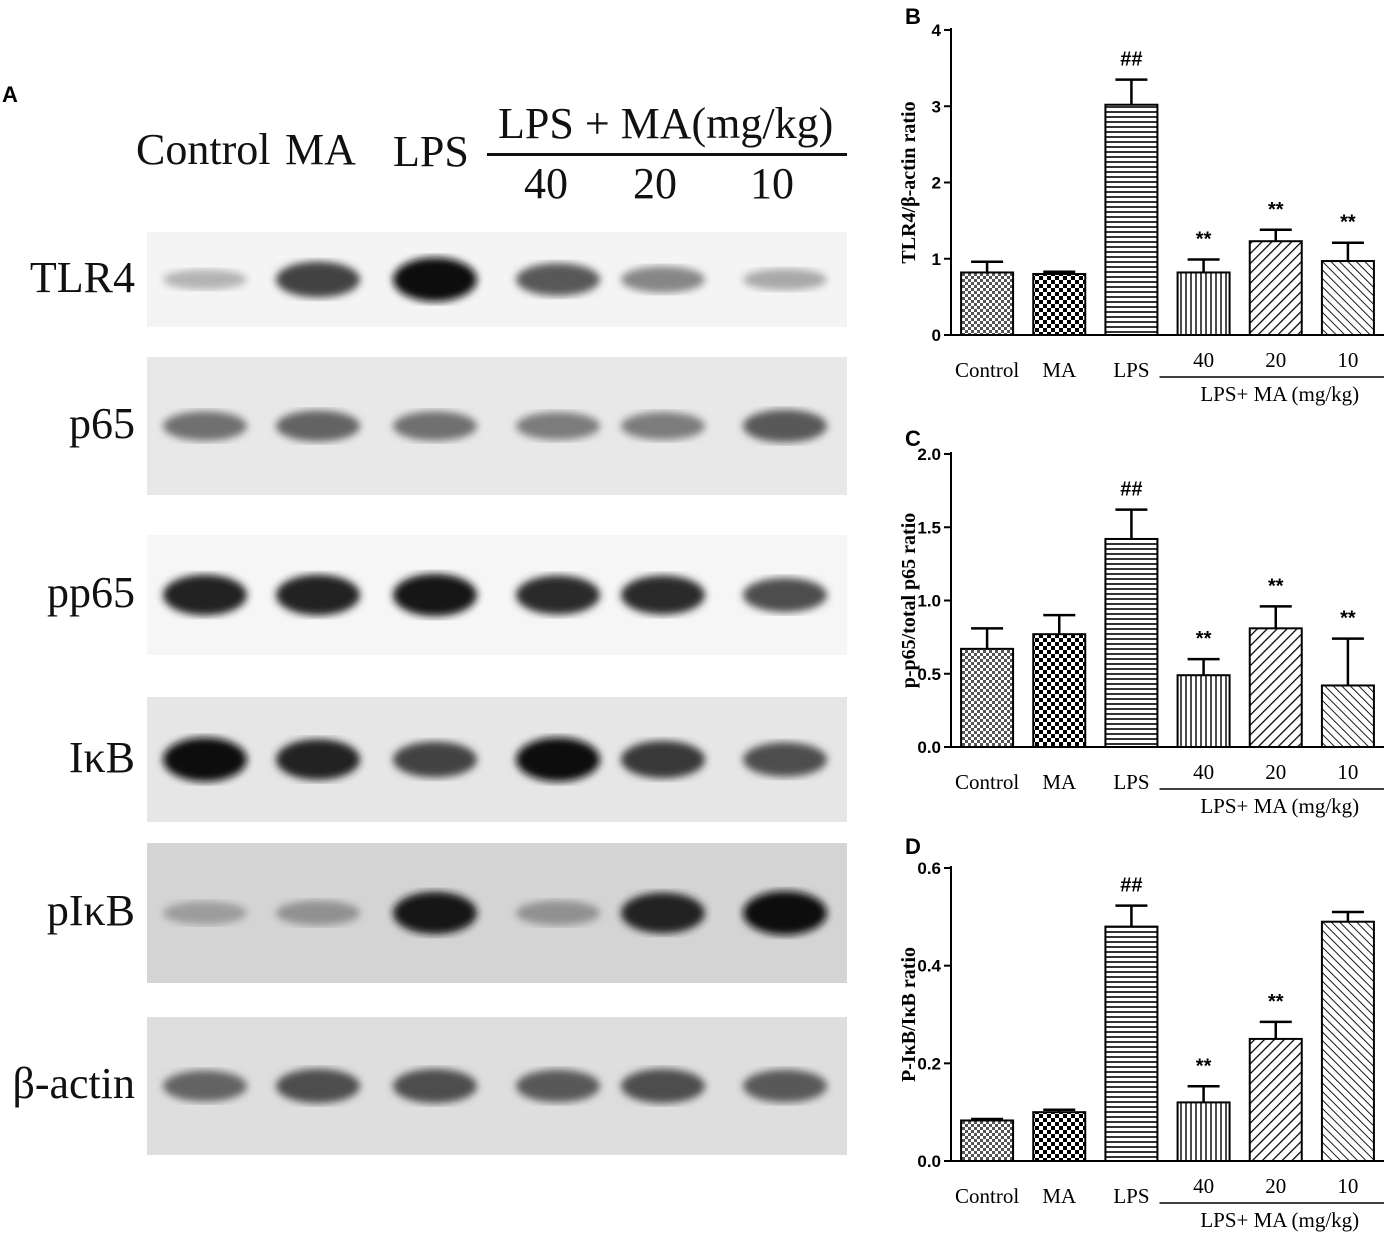  Describe the element at coordinates (82, 277) in the screenshot. I see `blot-row-label: TLR4` at that location.